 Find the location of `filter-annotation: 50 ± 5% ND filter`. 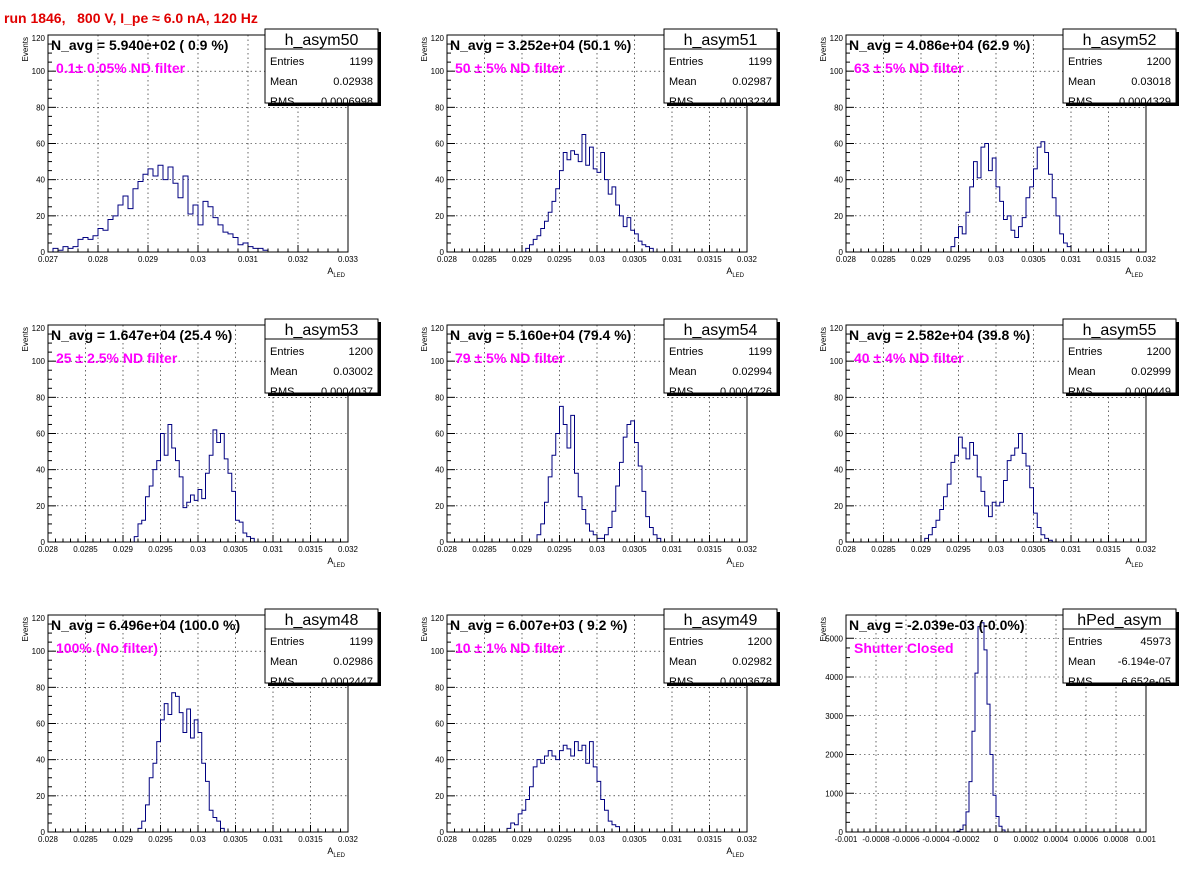

filter-annotation: 50 ± 5% ND filter is located at coordinates (510, 68).